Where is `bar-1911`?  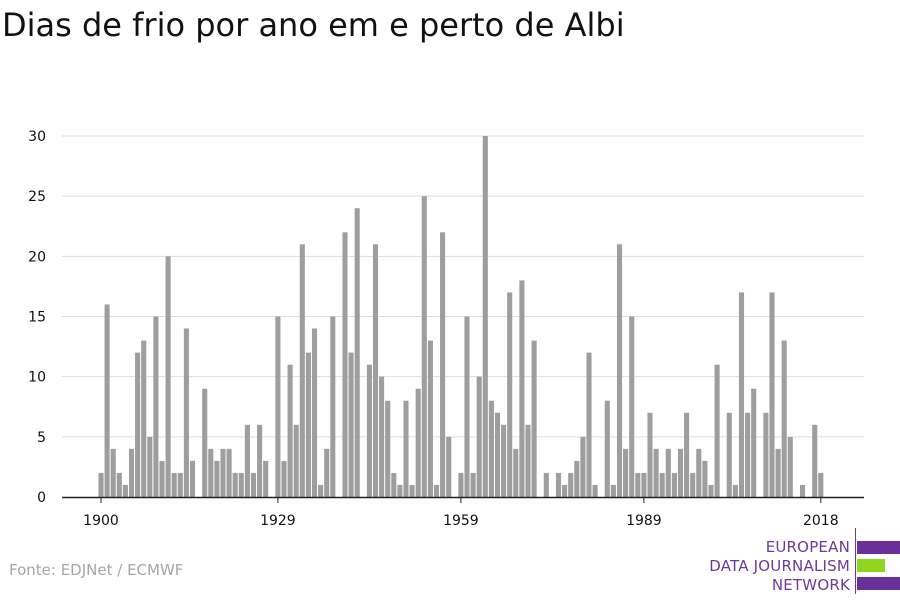 bar-1911 is located at coordinates (168, 376).